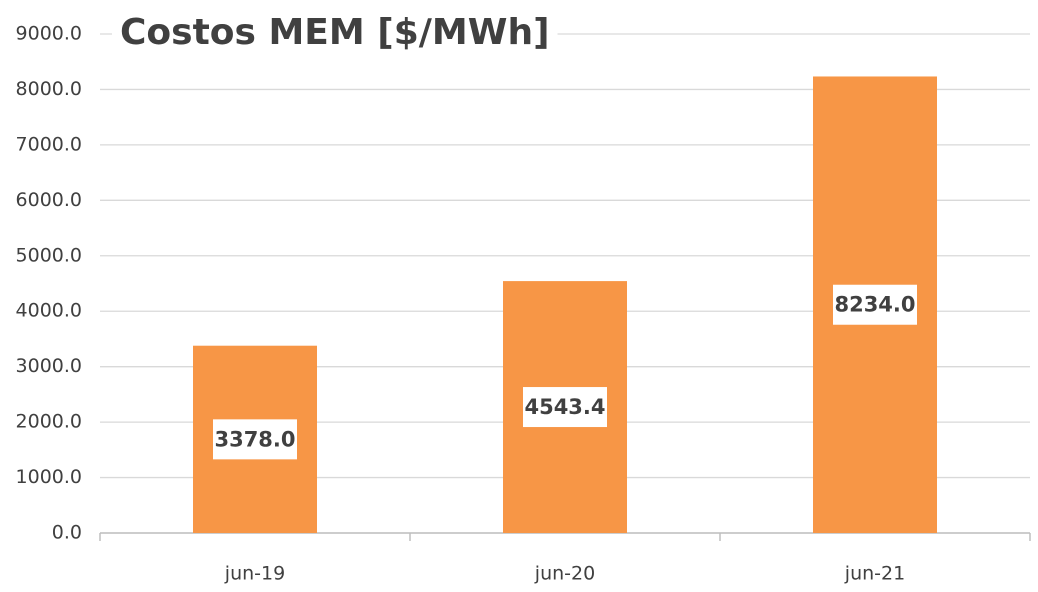 Image resolution: width=1038 pixels, height=592 pixels. Describe the element at coordinates (49, 89) in the screenshot. I see `y-tick-label: 8000.0` at that location.